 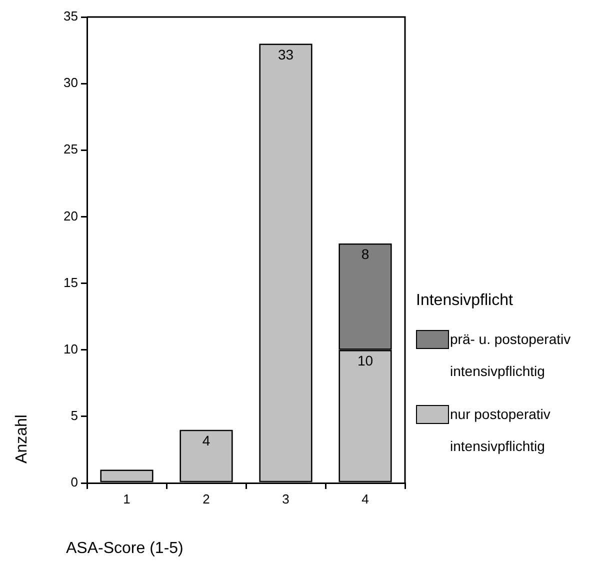 What do you see at coordinates (365, 360) in the screenshot?
I see `data-label: 10` at bounding box center [365, 360].